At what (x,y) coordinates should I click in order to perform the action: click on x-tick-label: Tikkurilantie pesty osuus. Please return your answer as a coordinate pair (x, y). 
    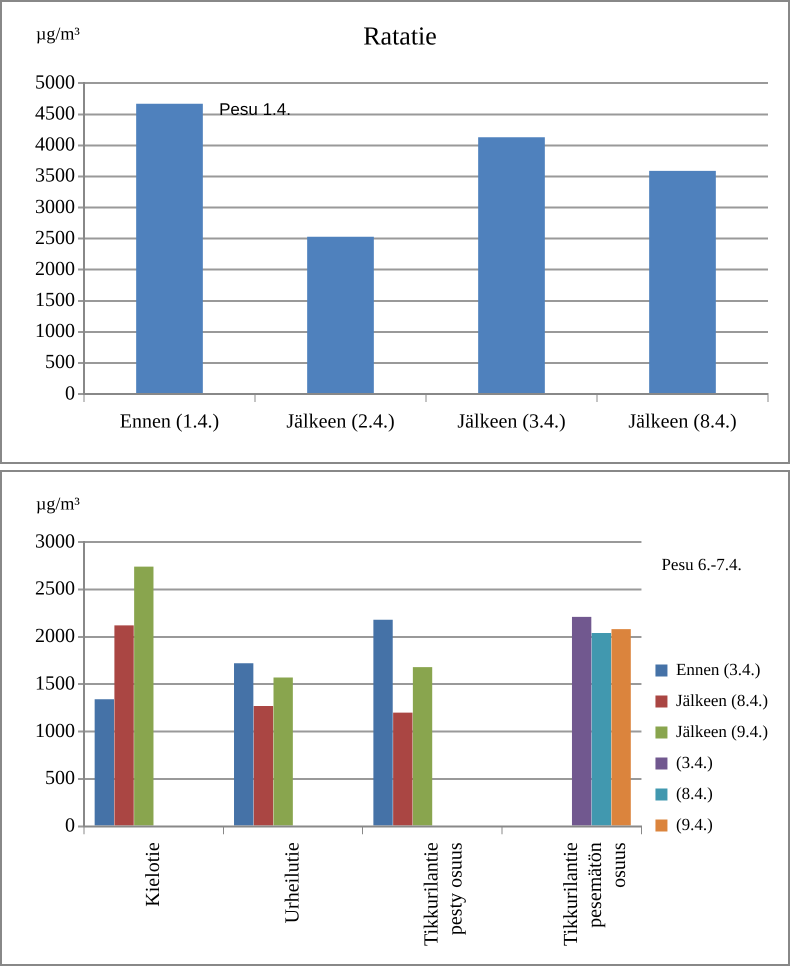
    Looking at the image, I should click on (443, 894).